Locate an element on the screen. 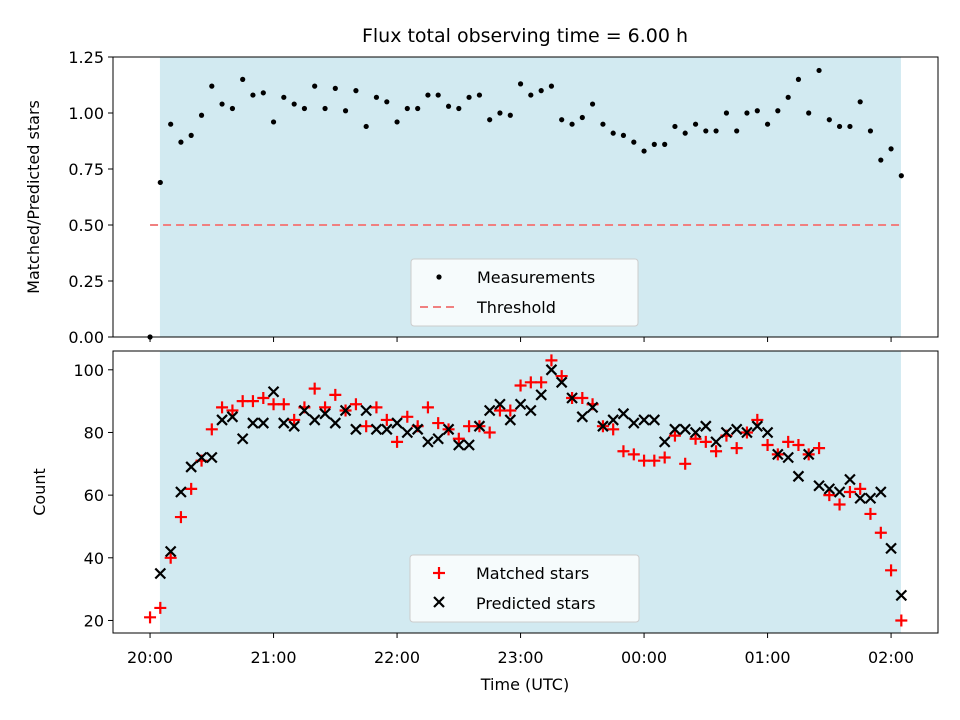 The width and height of the screenshot is (960, 720). legend-matched-label: Matched stars is located at coordinates (532, 573).